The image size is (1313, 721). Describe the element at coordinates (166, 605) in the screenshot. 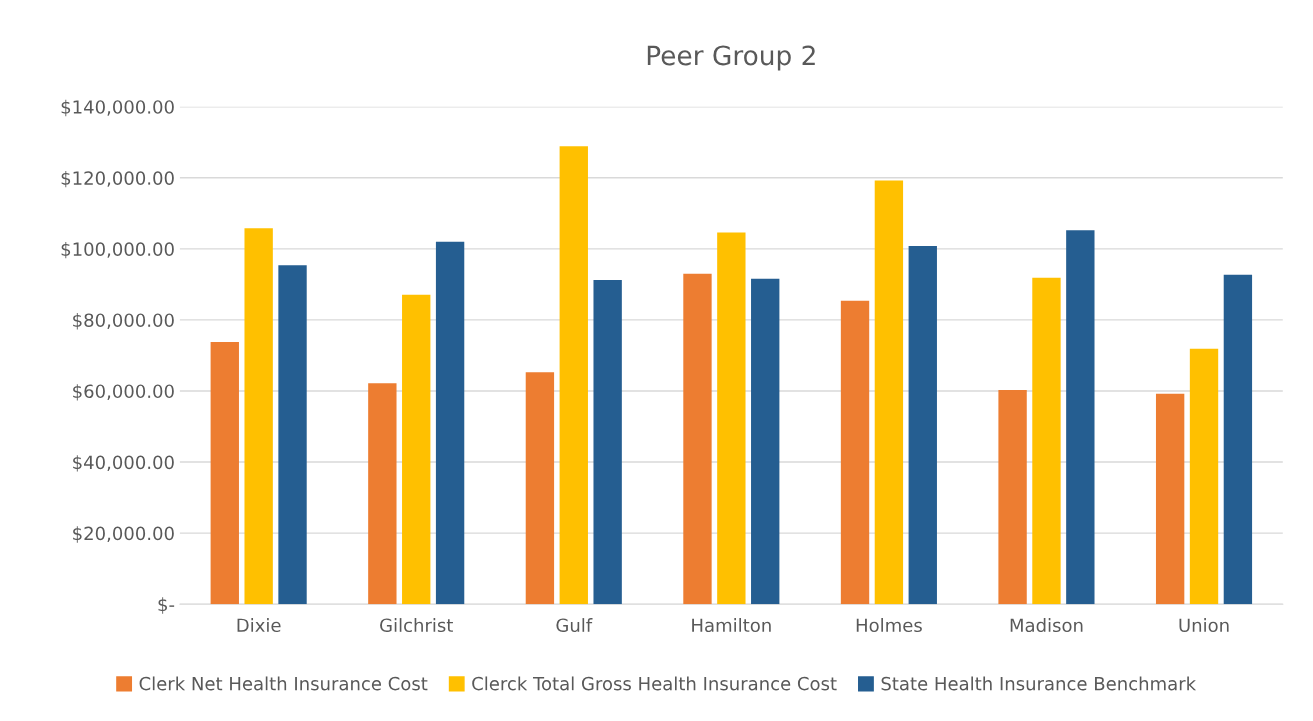

I see `y-tick-label: $-` at that location.